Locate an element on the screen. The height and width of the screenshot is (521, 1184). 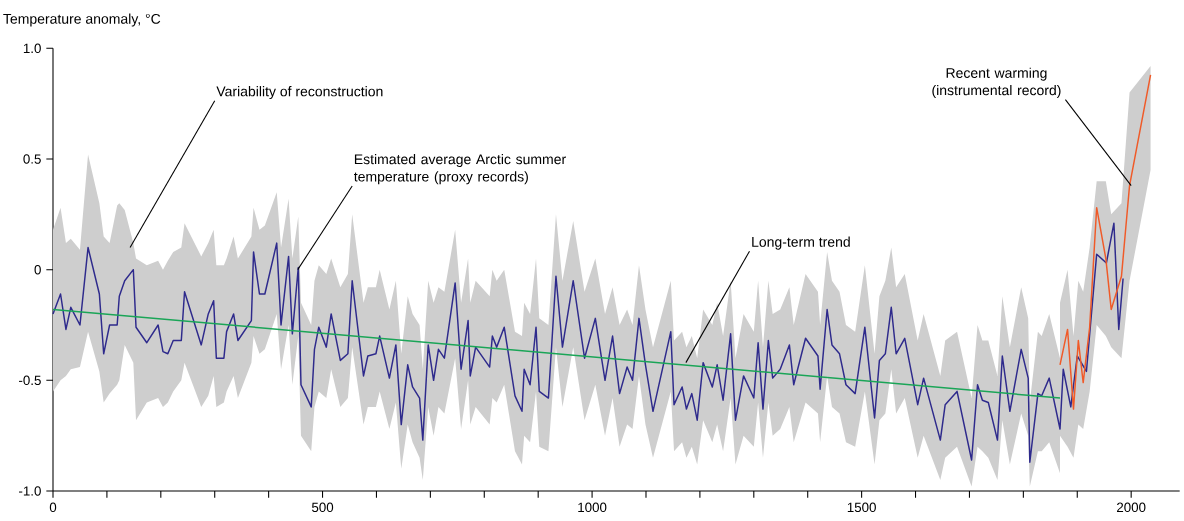
annotation: Estimated average Arctic summer temperature (proxy records) is located at coordinates (460, 169).